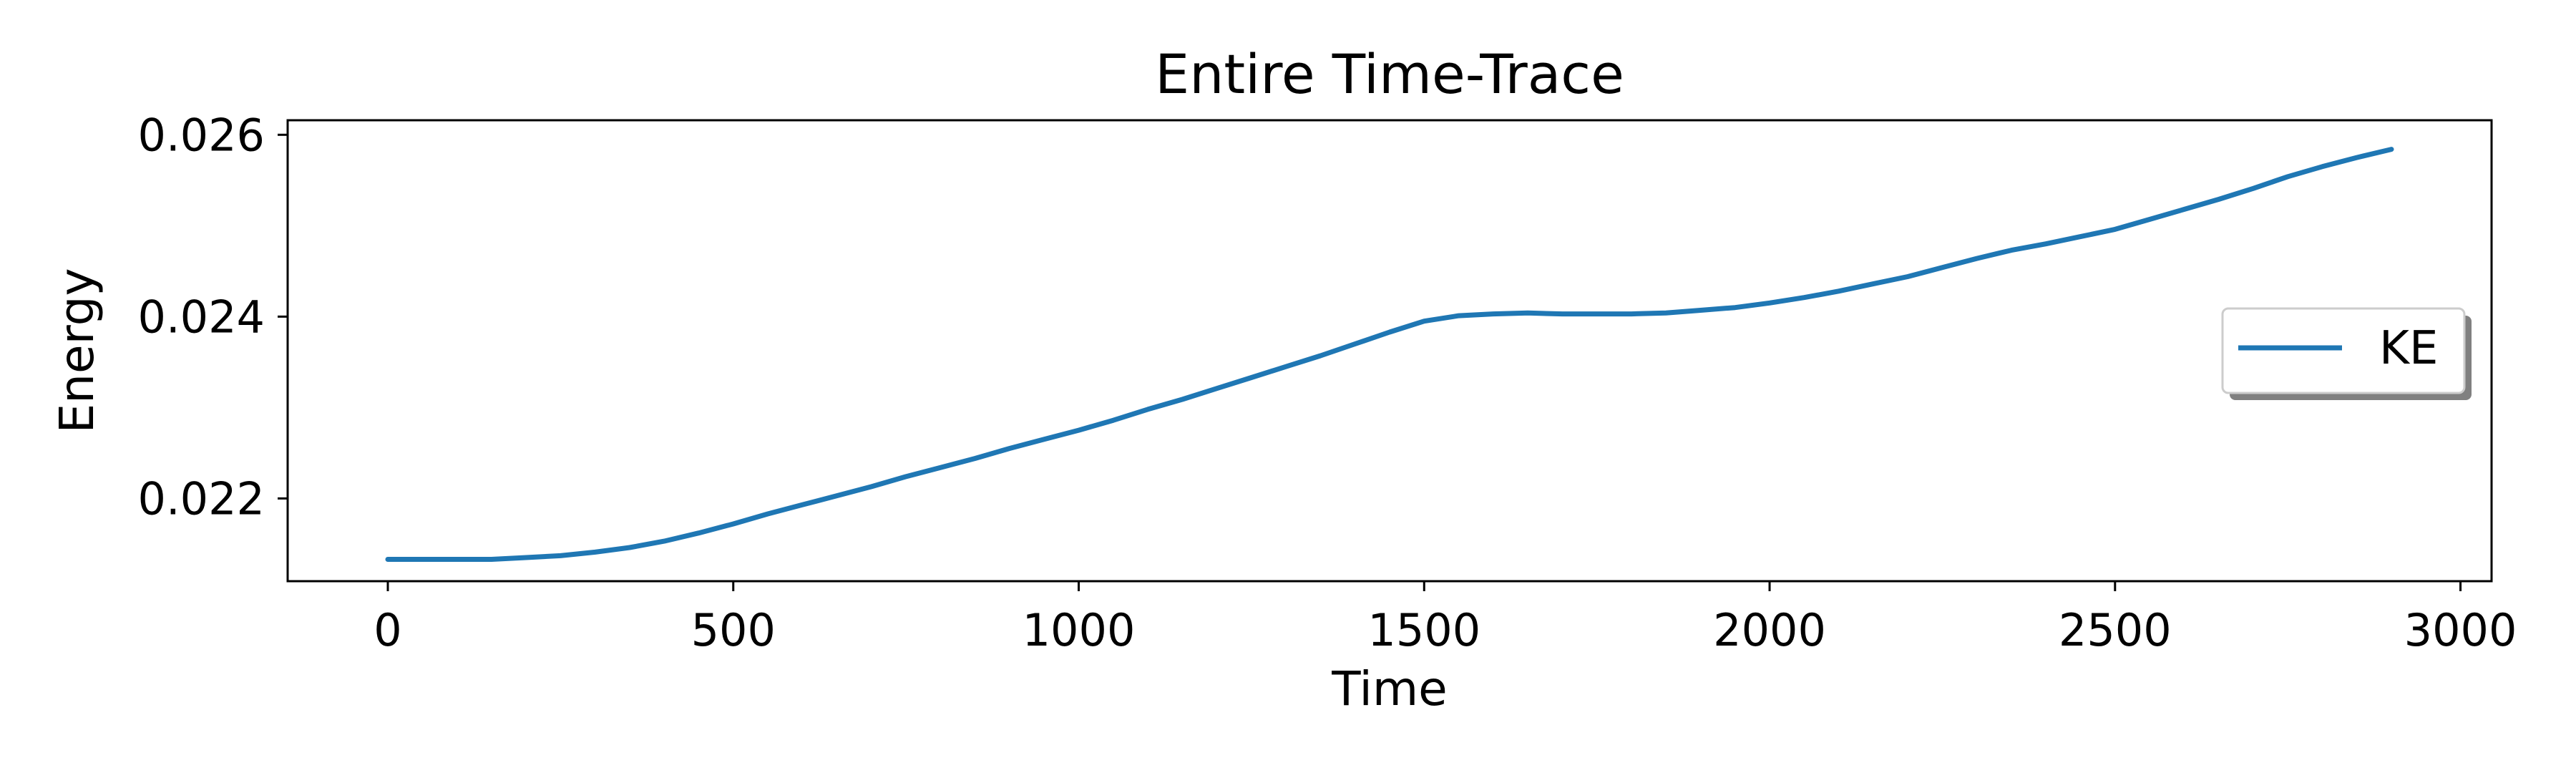 This screenshot has width=2576, height=773. I want to click on legend-box, so click(2343, 350).